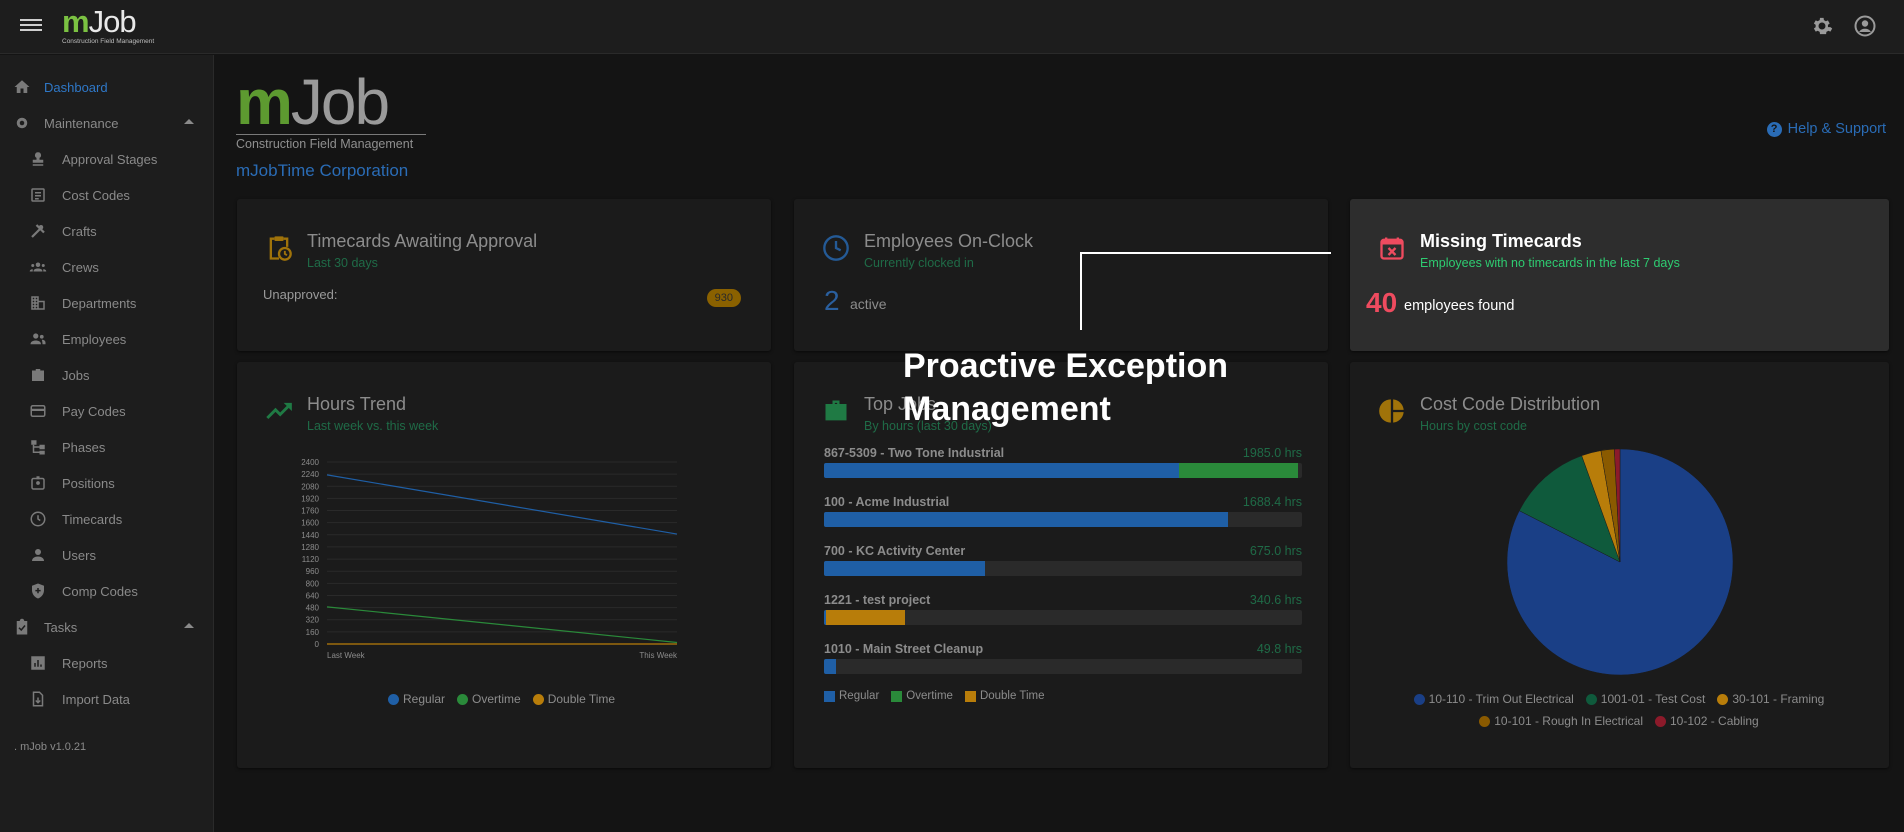 The height and width of the screenshot is (832, 1904). I want to click on sidebar-item-comp-codes: Comp Codes, so click(107, 591).